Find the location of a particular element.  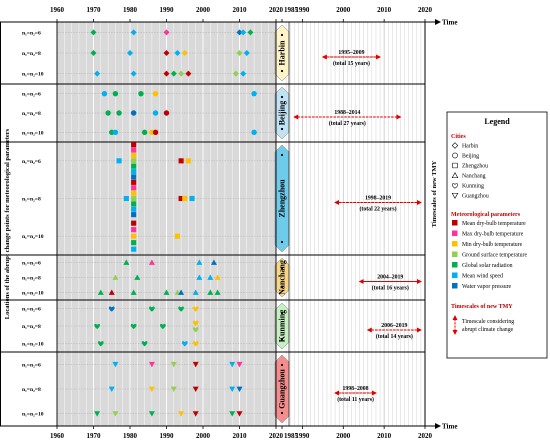

tmy-period-total: (total 16 years) is located at coordinates (390, 288).